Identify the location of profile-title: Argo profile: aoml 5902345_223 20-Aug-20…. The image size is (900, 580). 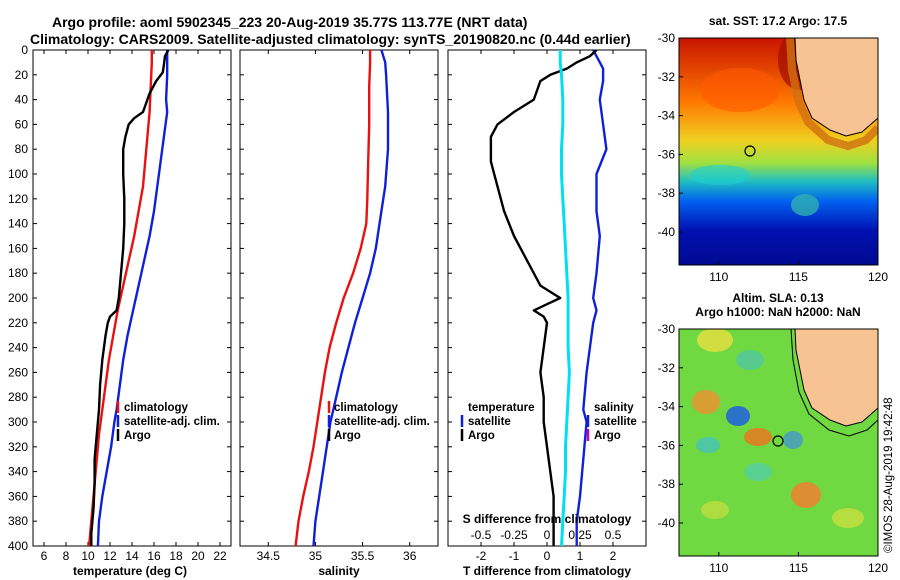
(289, 22).